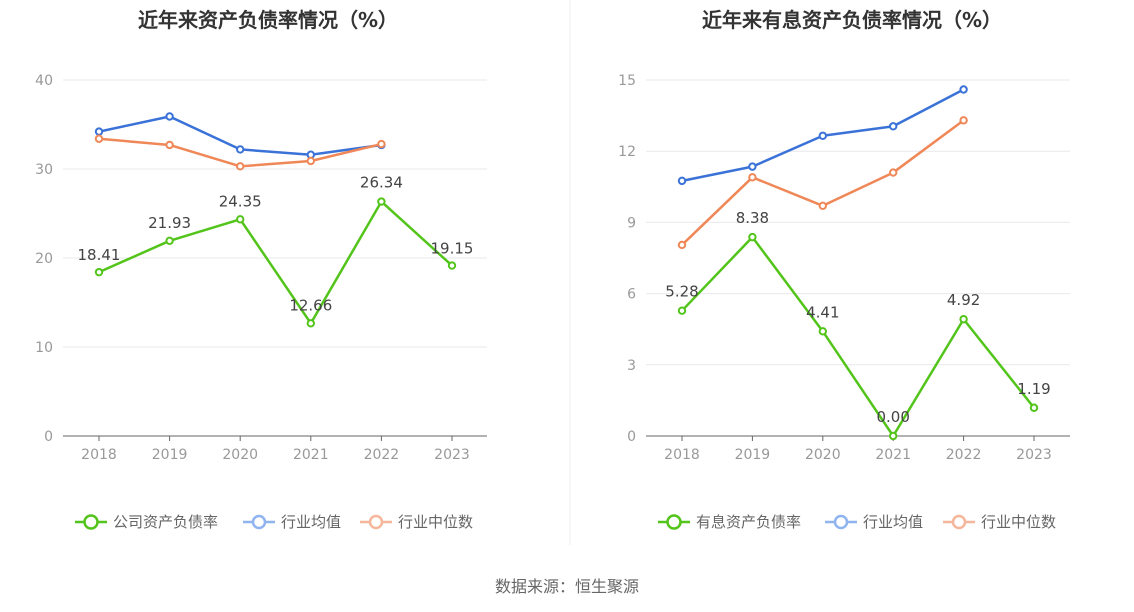 This screenshot has width=1134, height=612. Describe the element at coordinates (753, 455) in the screenshot. I see `right-x-tick-label: 2019` at that location.